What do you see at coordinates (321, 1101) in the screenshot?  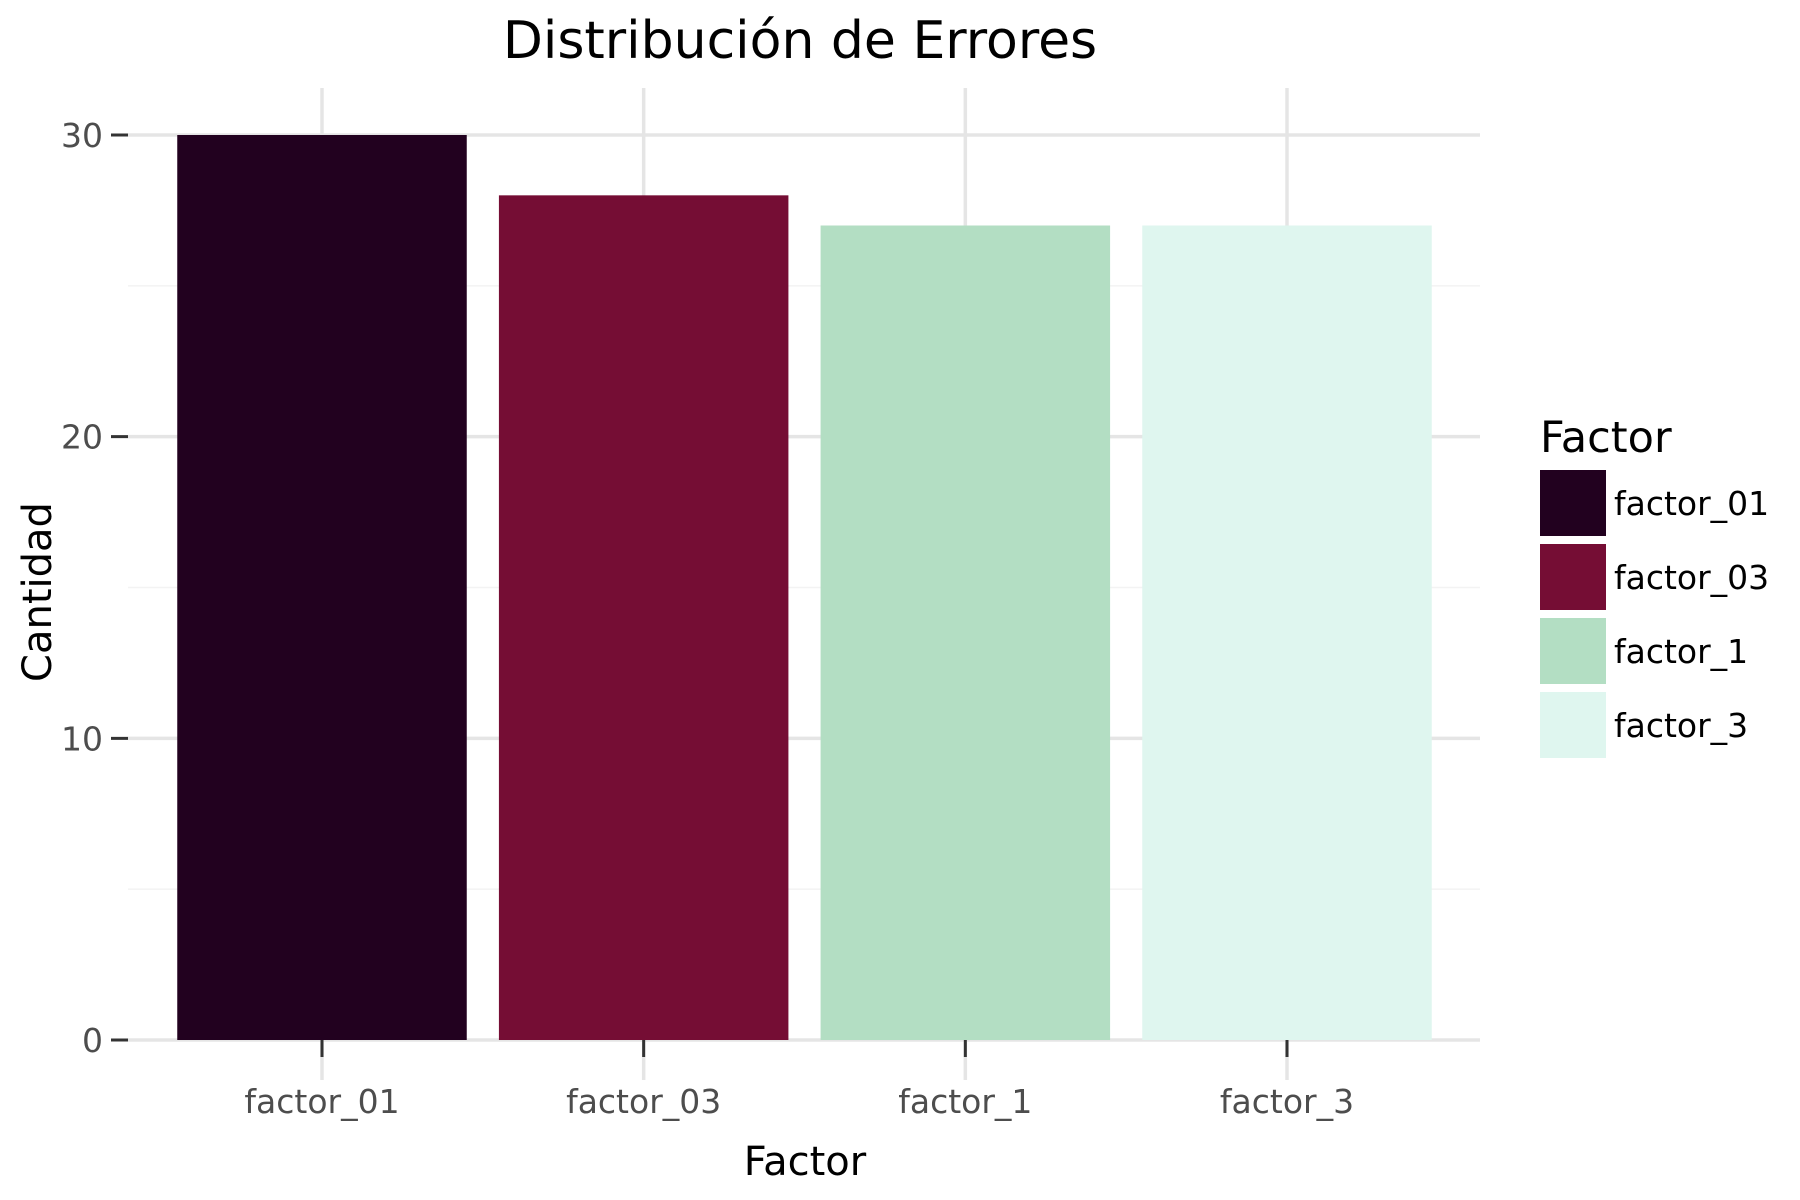 I see `x-tick-label: factor_01` at bounding box center [321, 1101].